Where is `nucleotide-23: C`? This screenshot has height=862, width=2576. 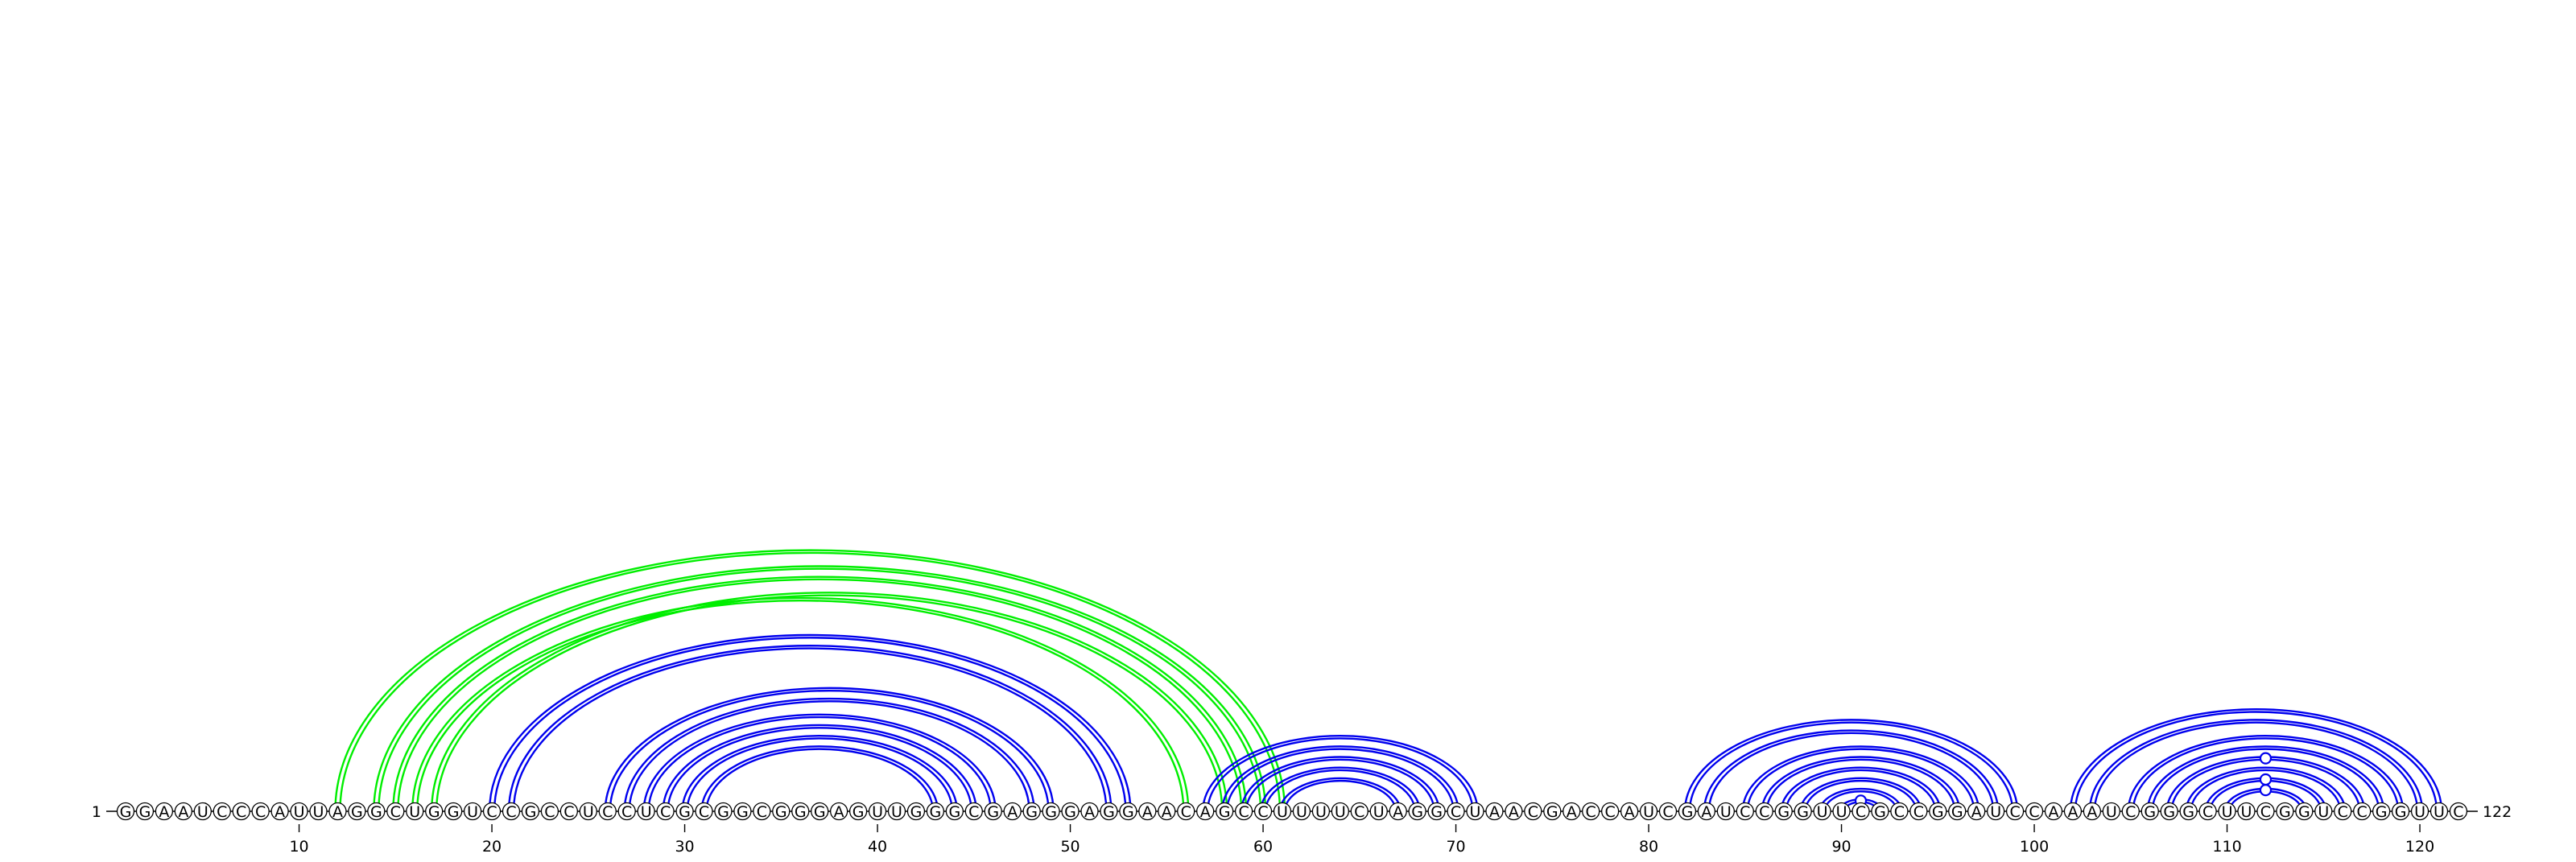 nucleotide-23: C is located at coordinates (549, 811).